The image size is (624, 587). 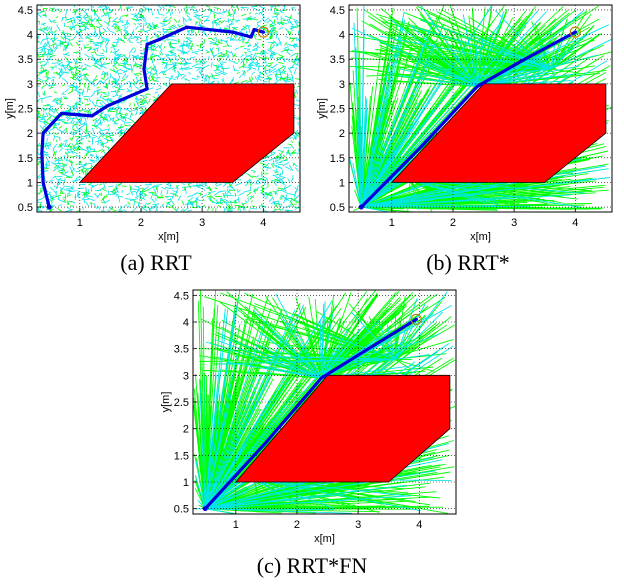 I want to click on caption-rrt: (a) RRT, so click(x=156, y=262).